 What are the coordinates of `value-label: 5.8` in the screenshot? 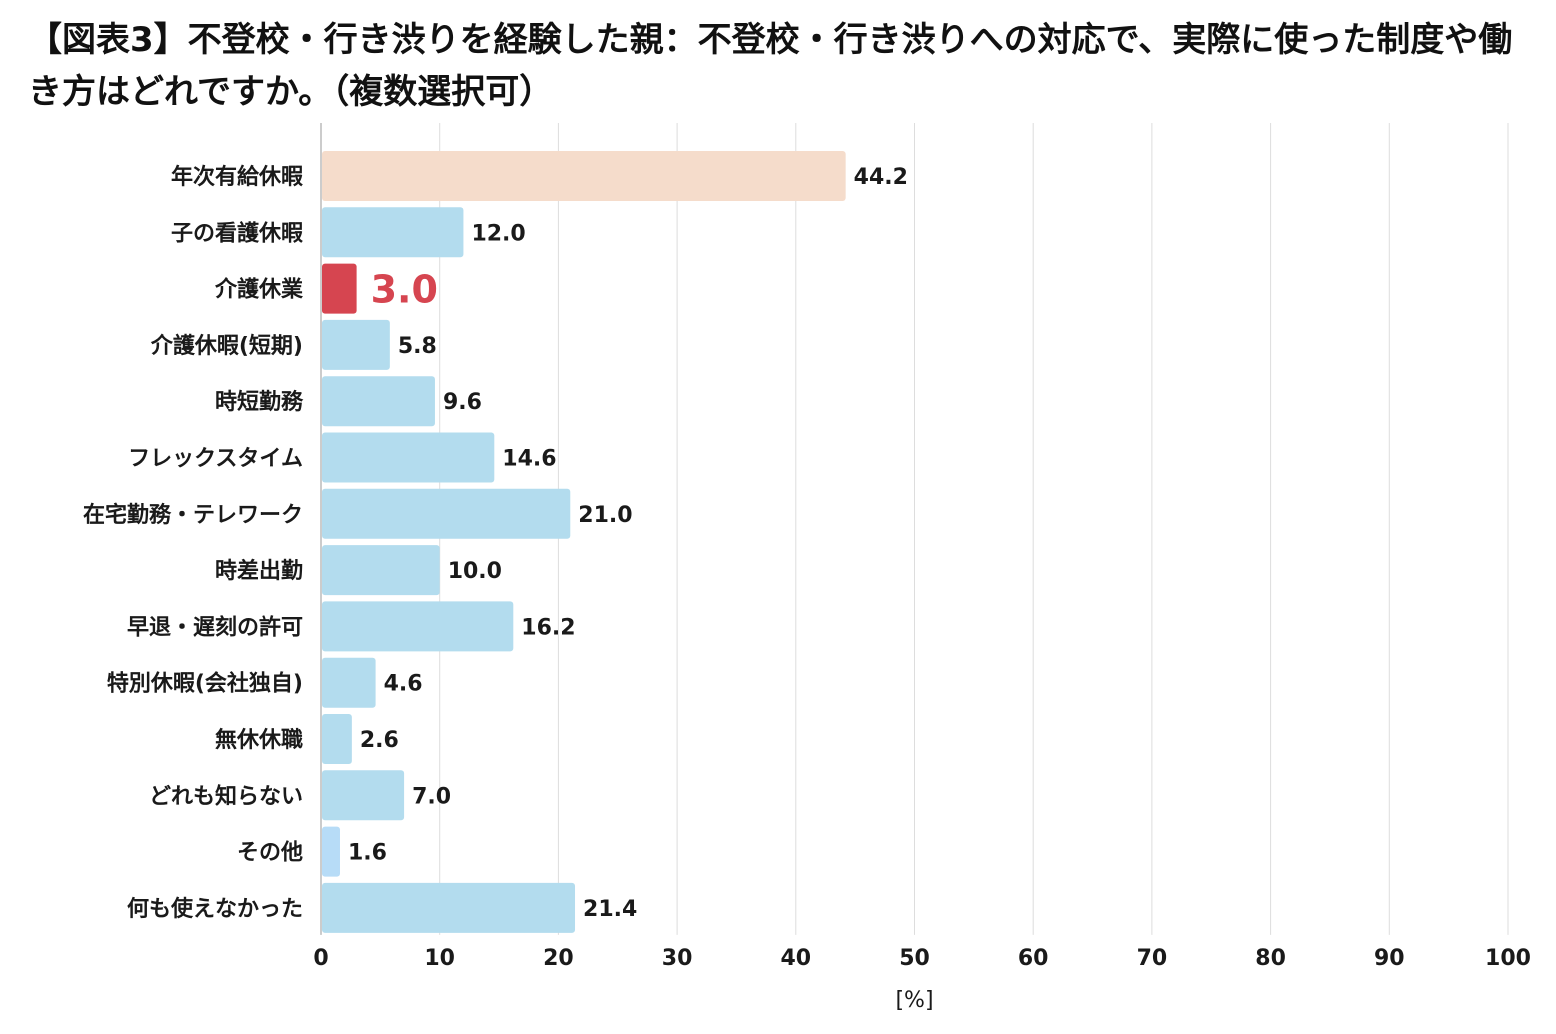 It's located at (417, 346).